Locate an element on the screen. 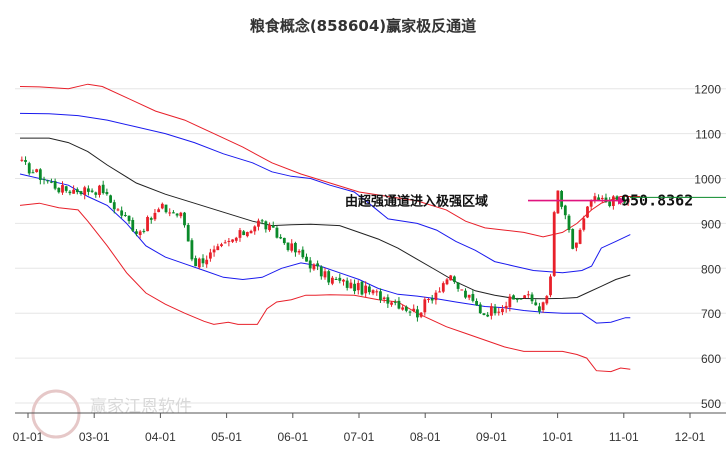 This screenshot has width=726, height=450. x-tick-label: 01-01 is located at coordinates (28, 437).